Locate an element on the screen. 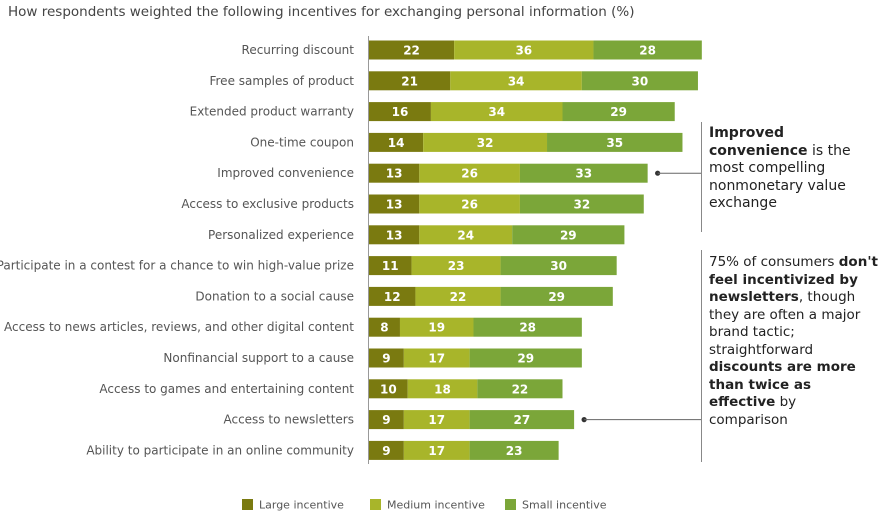 The image size is (887, 526). category-label: Access to newsletters is located at coordinates (288, 420).